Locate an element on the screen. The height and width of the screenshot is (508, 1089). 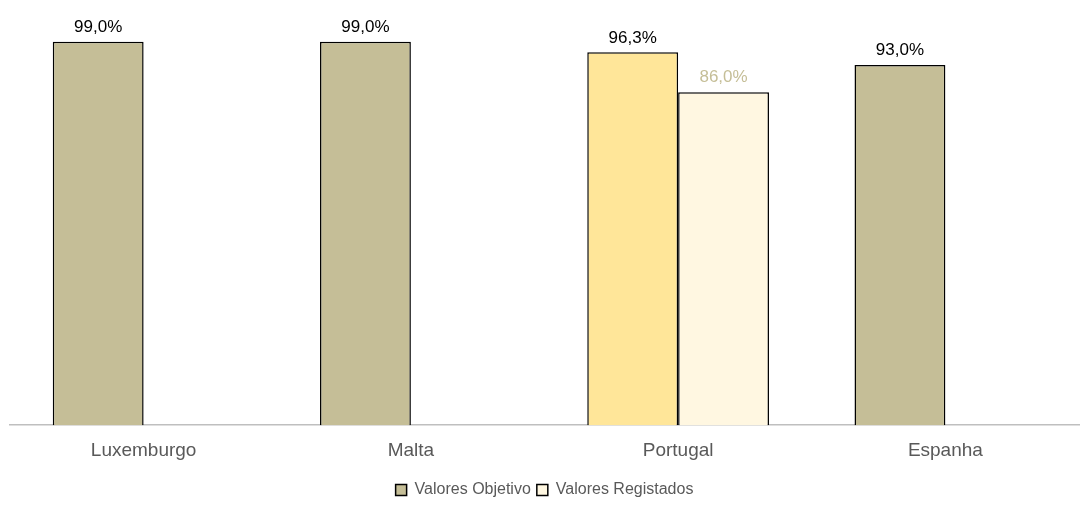
data-label: 96,3% is located at coordinates (632, 37).